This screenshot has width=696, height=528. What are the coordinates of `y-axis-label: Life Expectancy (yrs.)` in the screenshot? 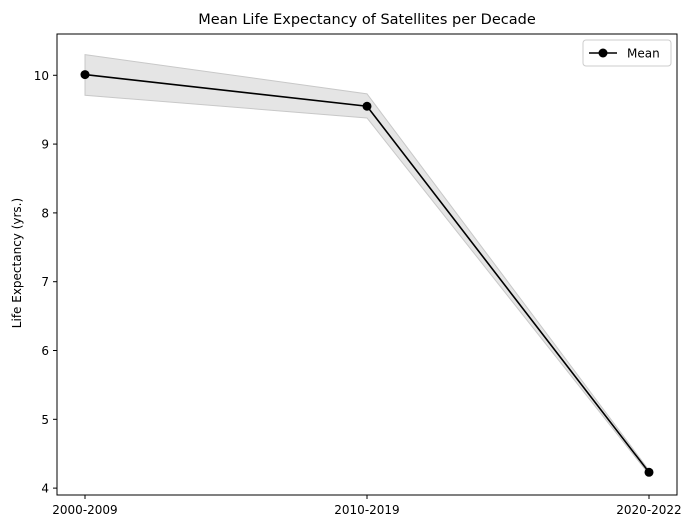 It's located at (17, 263).